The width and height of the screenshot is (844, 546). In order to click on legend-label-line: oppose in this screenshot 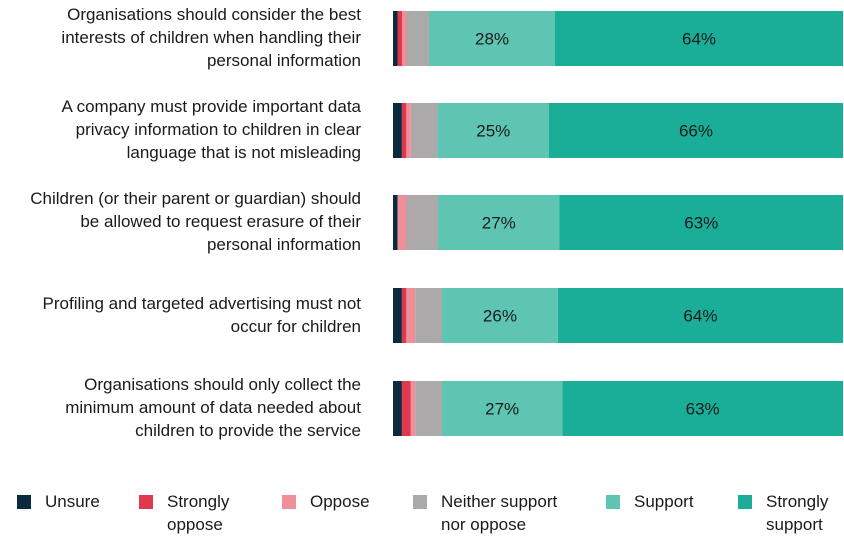, I will do `click(195, 524)`.